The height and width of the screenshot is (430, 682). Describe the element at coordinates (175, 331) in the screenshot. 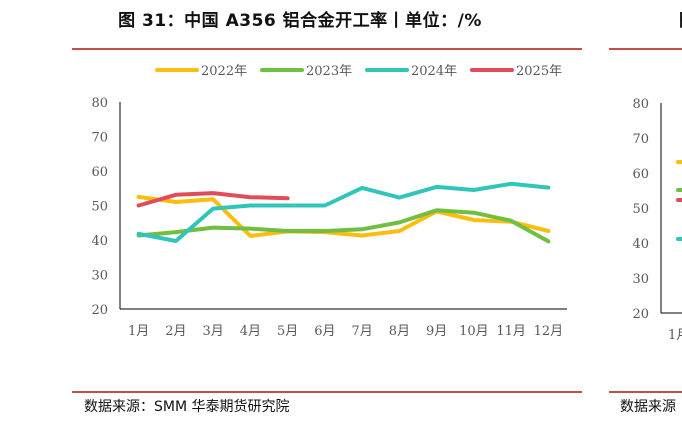

I see `x-tick-label: 2月` at that location.